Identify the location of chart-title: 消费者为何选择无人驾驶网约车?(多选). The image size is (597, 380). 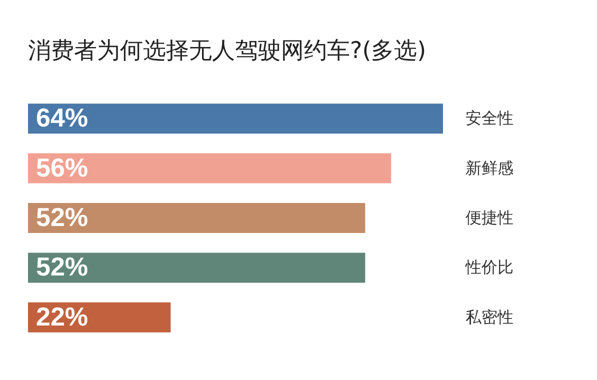
(227, 51).